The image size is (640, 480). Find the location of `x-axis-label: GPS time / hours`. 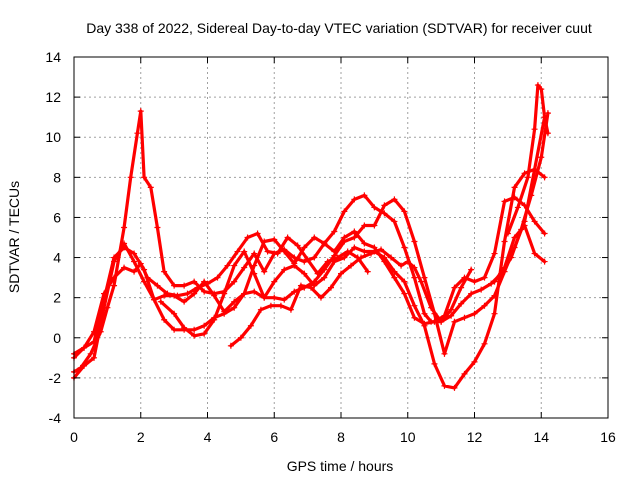

x-axis-label: GPS time / hours is located at coordinates (340, 466).